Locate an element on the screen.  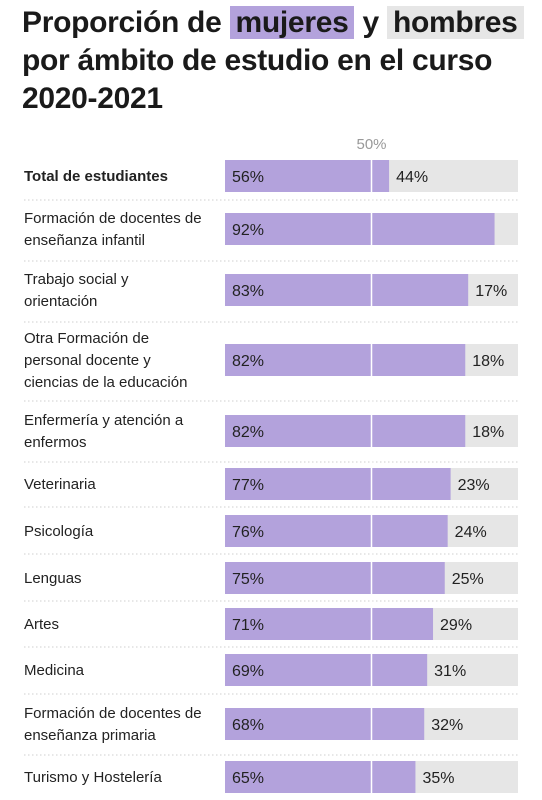
category-label: Trabajo social y orientación is located at coordinates (76, 290).